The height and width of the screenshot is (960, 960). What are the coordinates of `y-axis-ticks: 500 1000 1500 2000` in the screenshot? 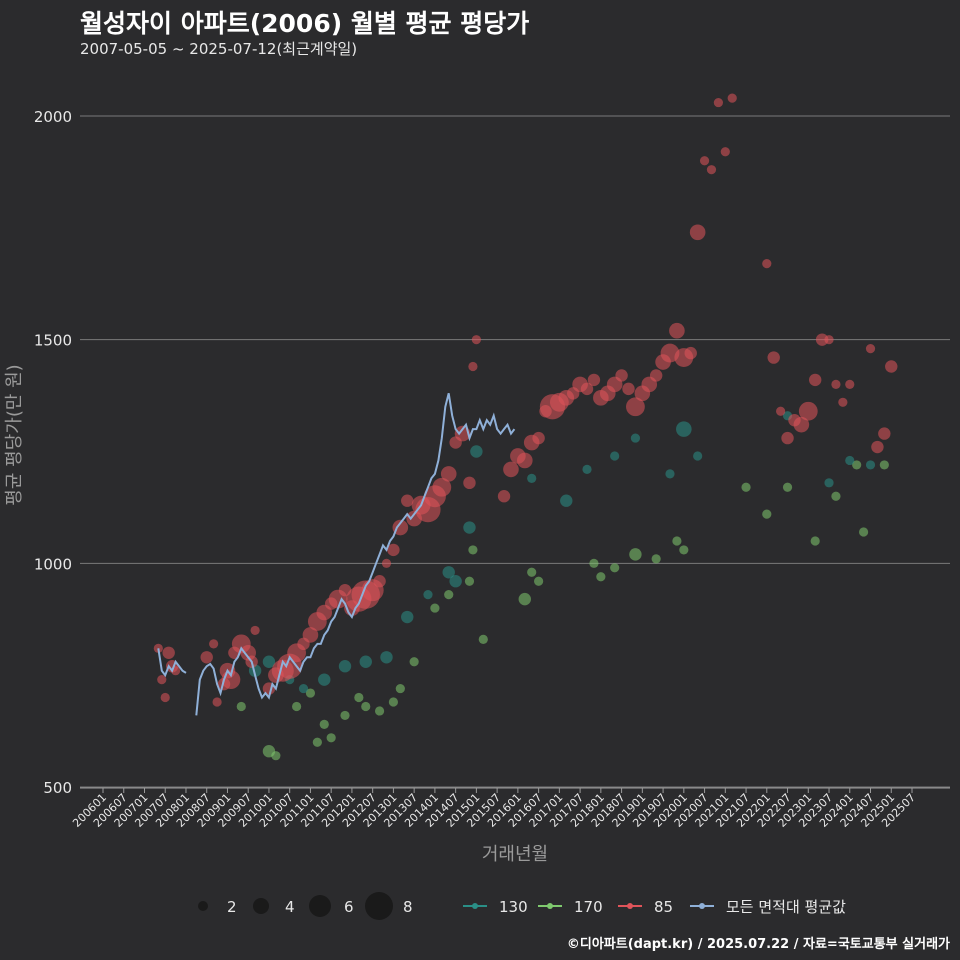 It's located at (53, 452).